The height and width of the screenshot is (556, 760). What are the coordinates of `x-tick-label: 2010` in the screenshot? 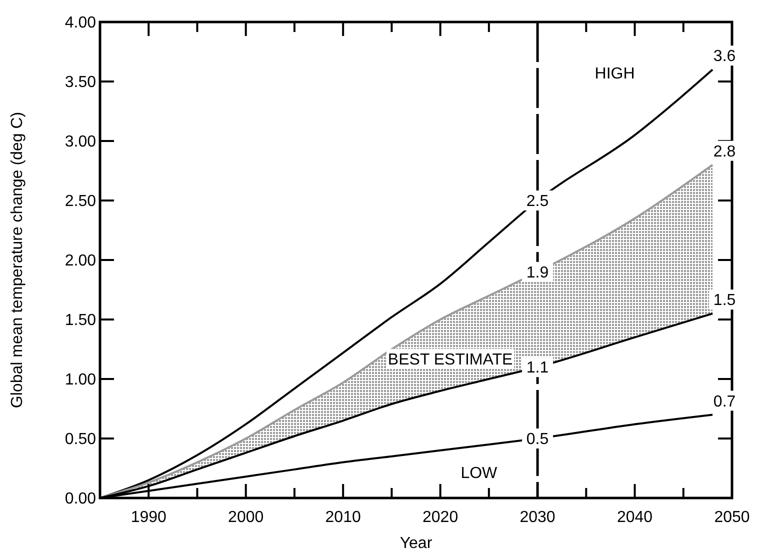 It's located at (343, 517).